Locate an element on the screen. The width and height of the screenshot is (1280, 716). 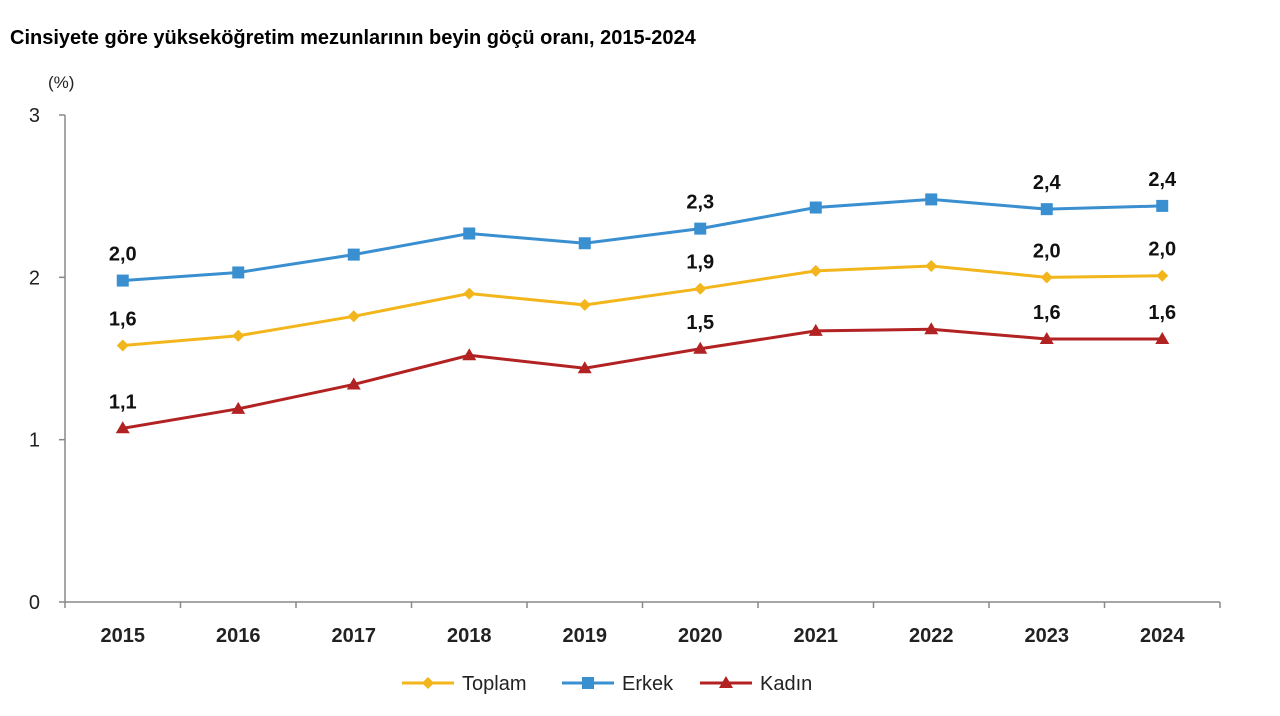
data-label-erkek: 2,3 is located at coordinates (700, 203).